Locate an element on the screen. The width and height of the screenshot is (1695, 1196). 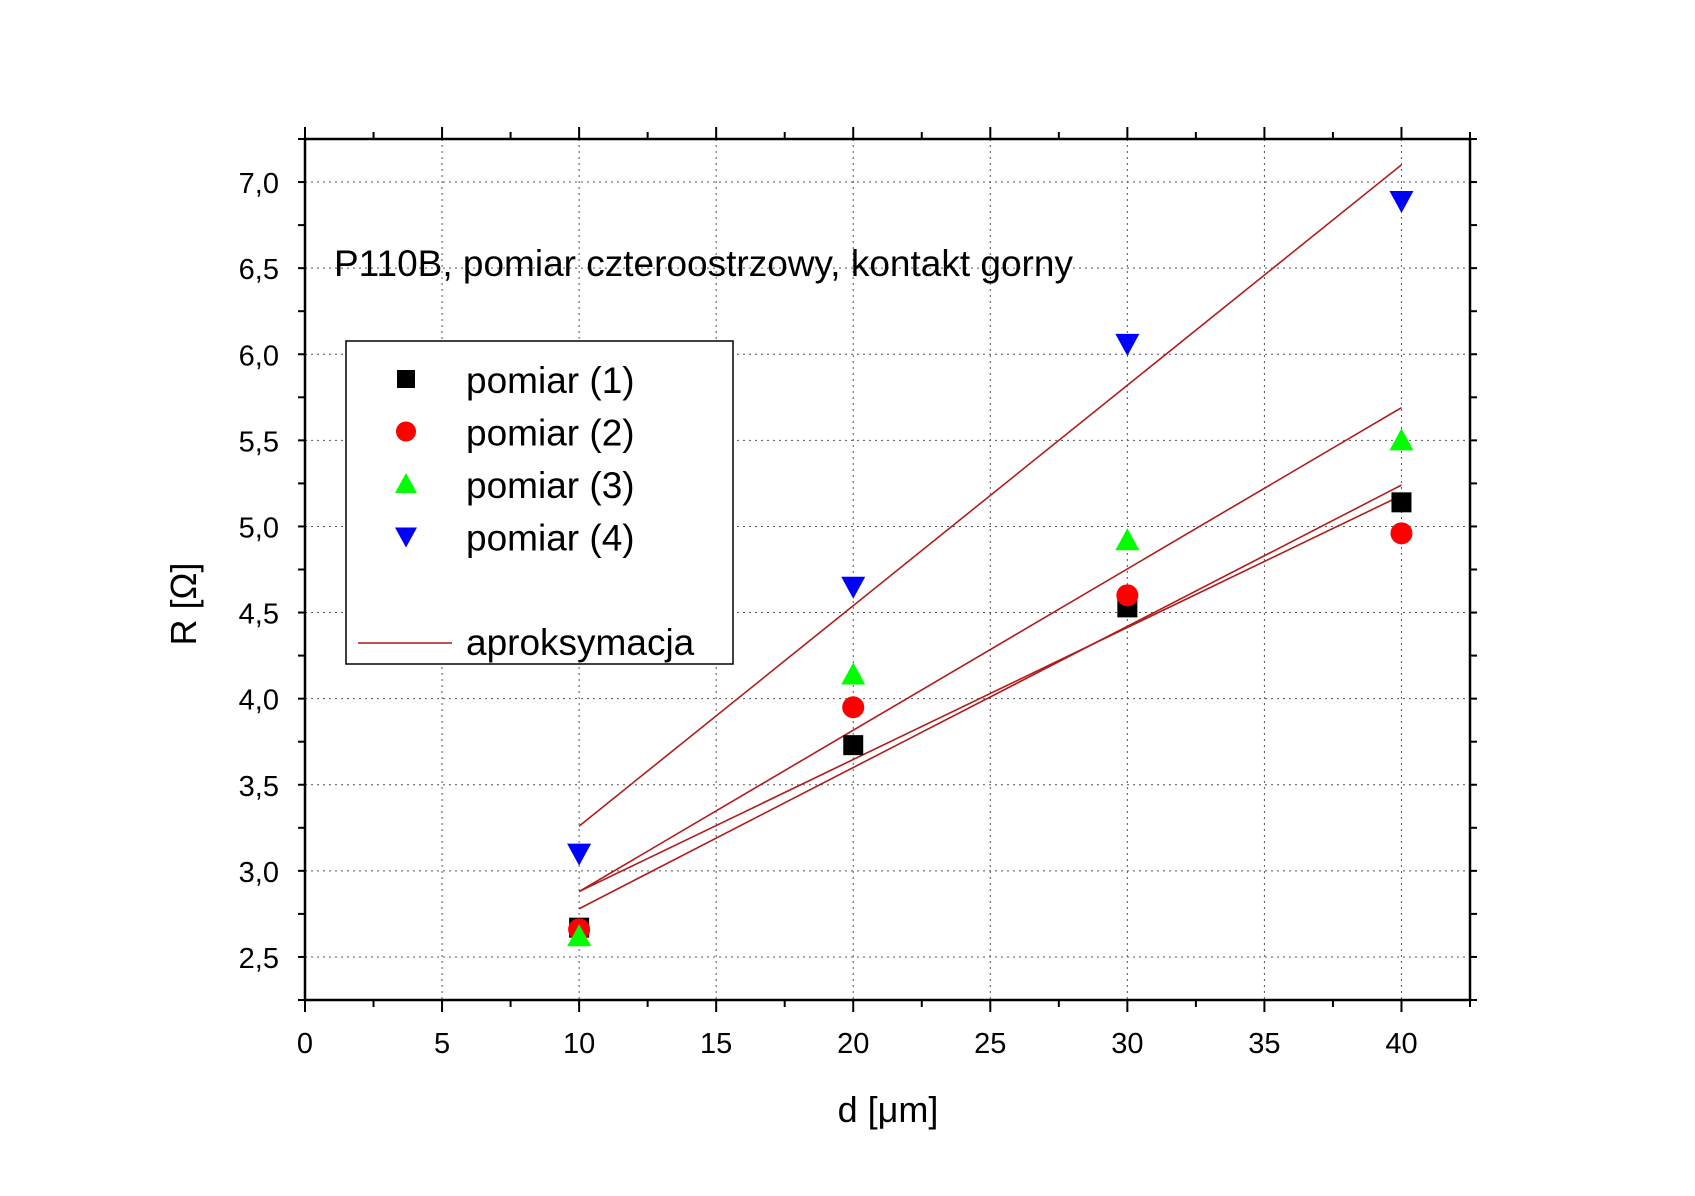
y-tick-label: 2,5 is located at coordinates (259, 959).